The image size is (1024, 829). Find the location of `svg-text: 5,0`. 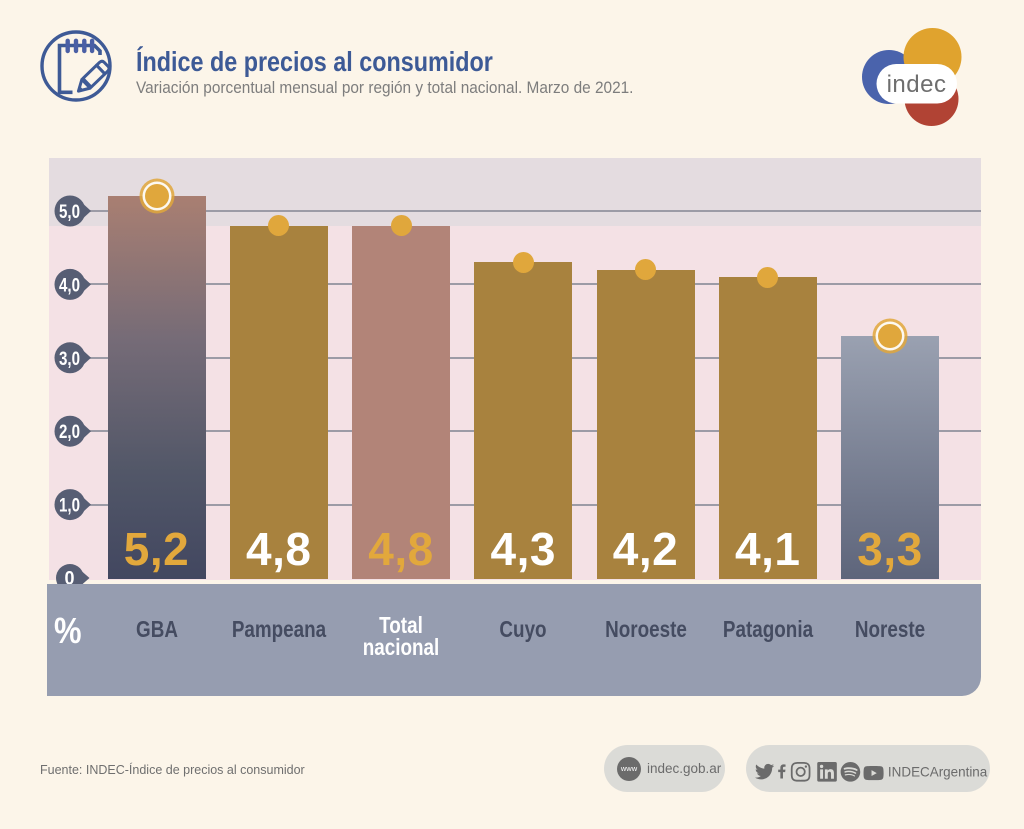

svg-text: 5,0 is located at coordinates (69, 212).